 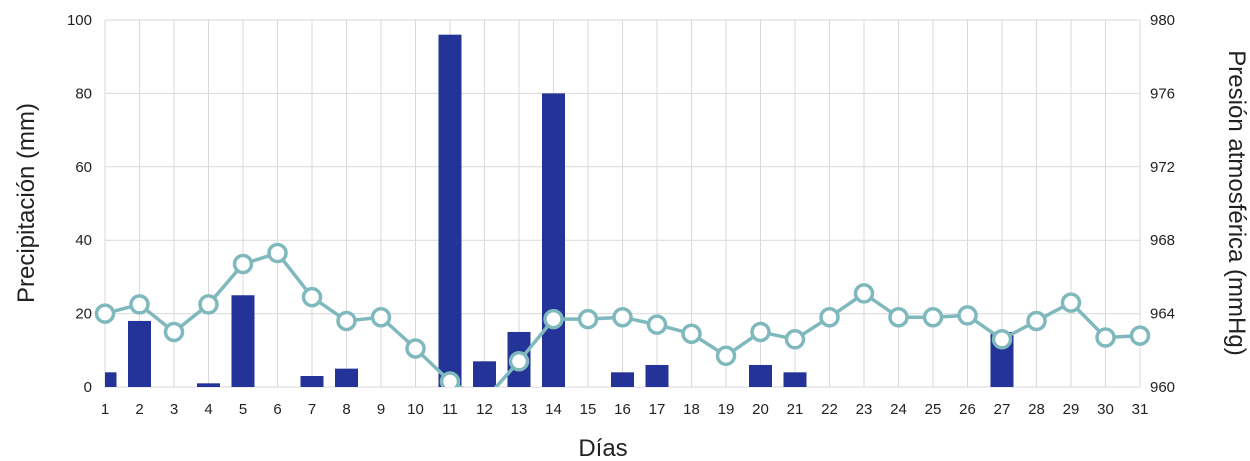 What do you see at coordinates (277, 409) in the screenshot?
I see `x-tick-label: 6` at bounding box center [277, 409].